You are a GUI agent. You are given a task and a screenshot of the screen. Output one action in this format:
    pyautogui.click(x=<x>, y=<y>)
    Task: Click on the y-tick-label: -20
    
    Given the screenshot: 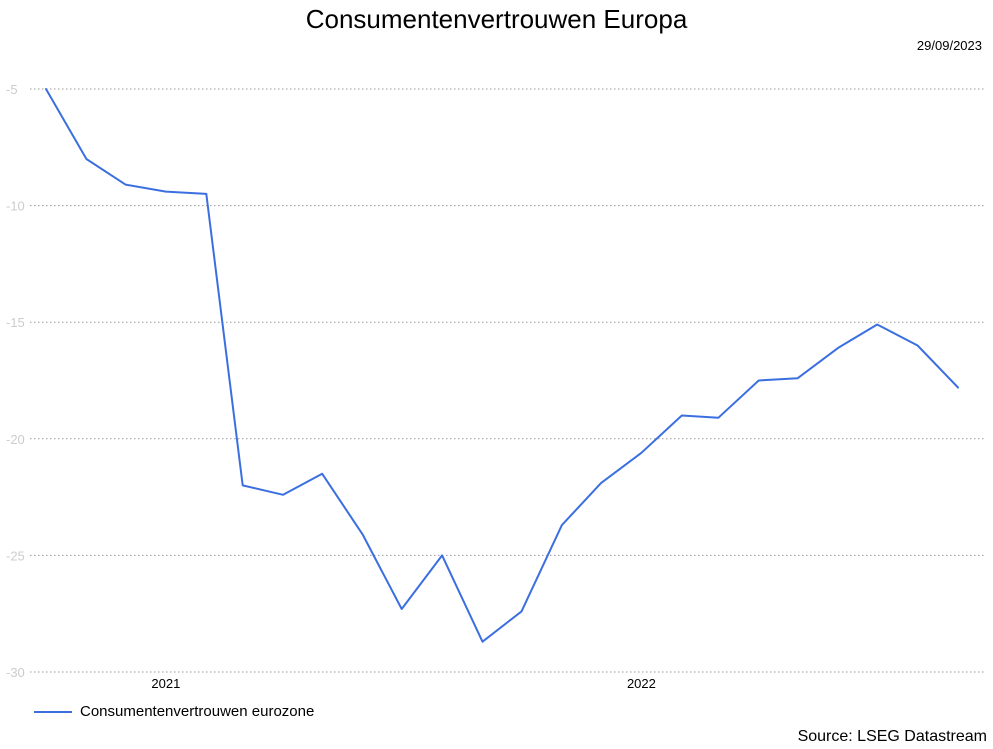 What is the action you would take?
    pyautogui.click(x=15, y=439)
    